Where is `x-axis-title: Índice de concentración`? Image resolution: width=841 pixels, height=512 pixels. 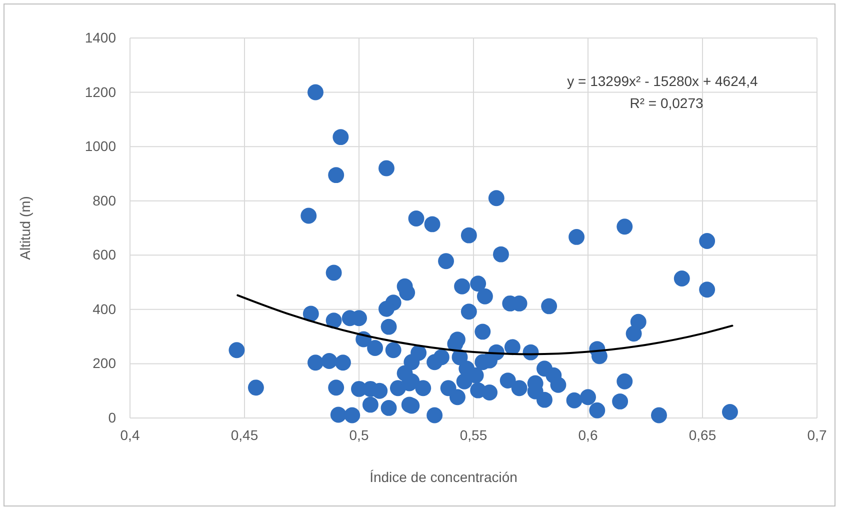
x-axis-title: Índice de concentración is located at coordinates (444, 477).